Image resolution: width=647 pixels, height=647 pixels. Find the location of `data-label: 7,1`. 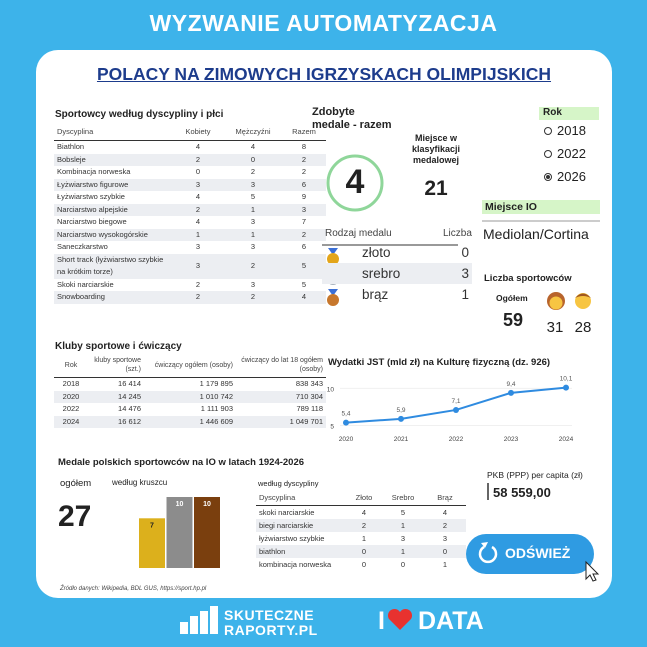

data-label: 7,1 is located at coordinates (455, 401).